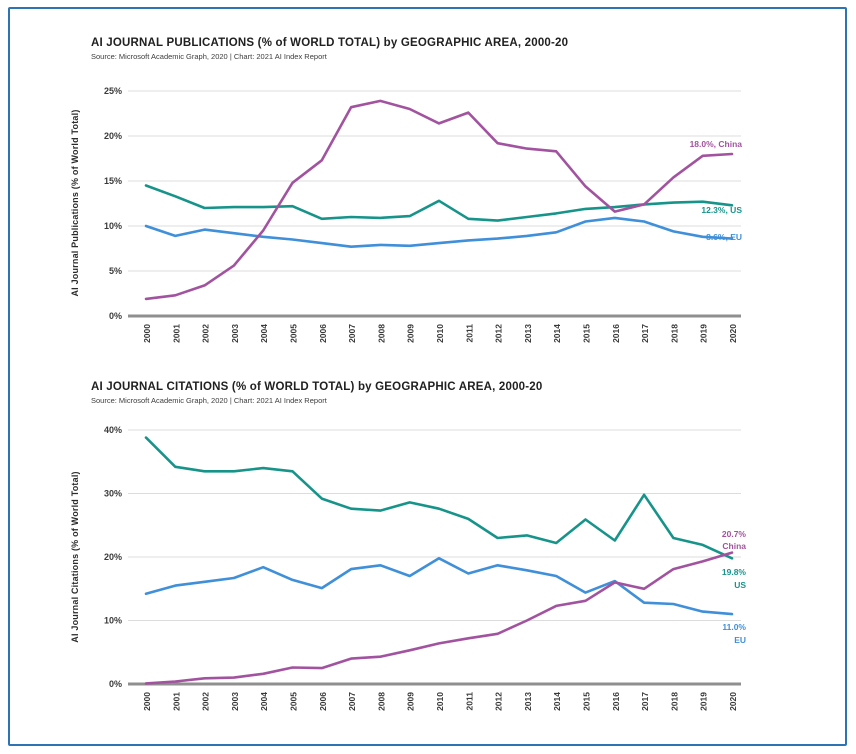  What do you see at coordinates (734, 534) in the screenshot?
I see `series-end-label-china: 20.7%` at bounding box center [734, 534].